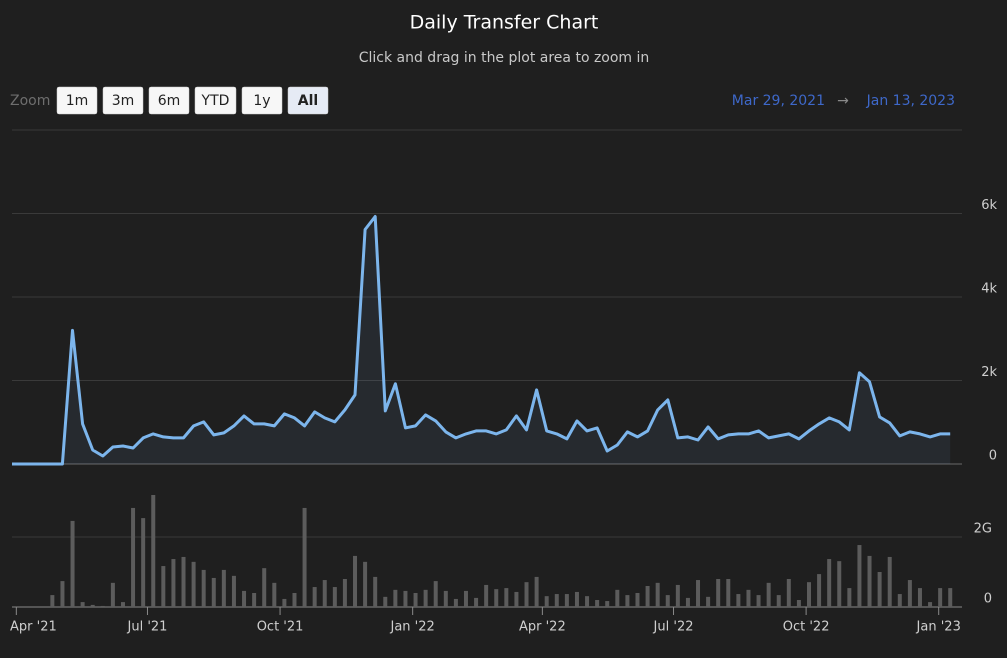 Image resolution: width=1007 pixels, height=658 pixels. What do you see at coordinates (938, 627) in the screenshot?
I see `x-tick-label: Jan '23` at bounding box center [938, 627].